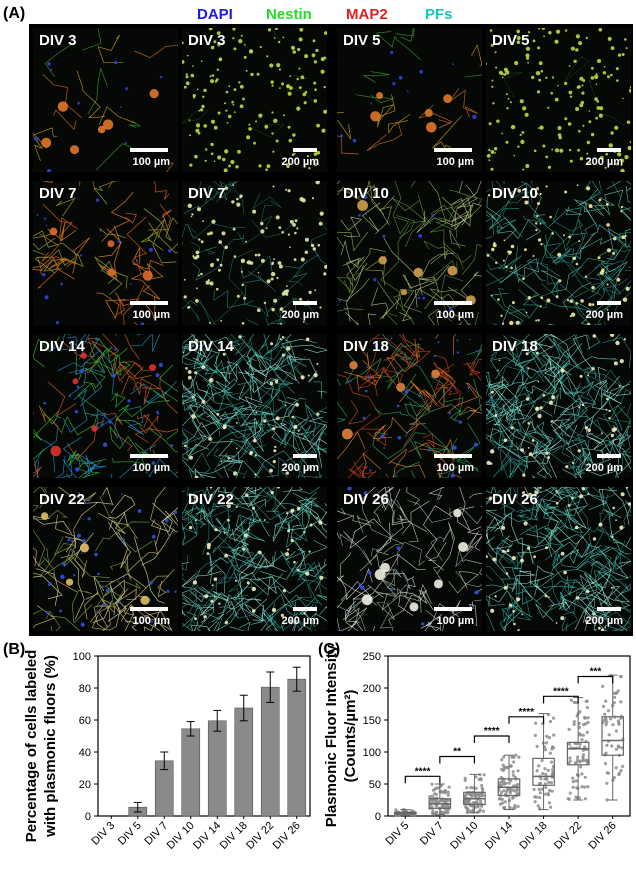  I want to click on micrograph-label: DIV 10, so click(515, 193).